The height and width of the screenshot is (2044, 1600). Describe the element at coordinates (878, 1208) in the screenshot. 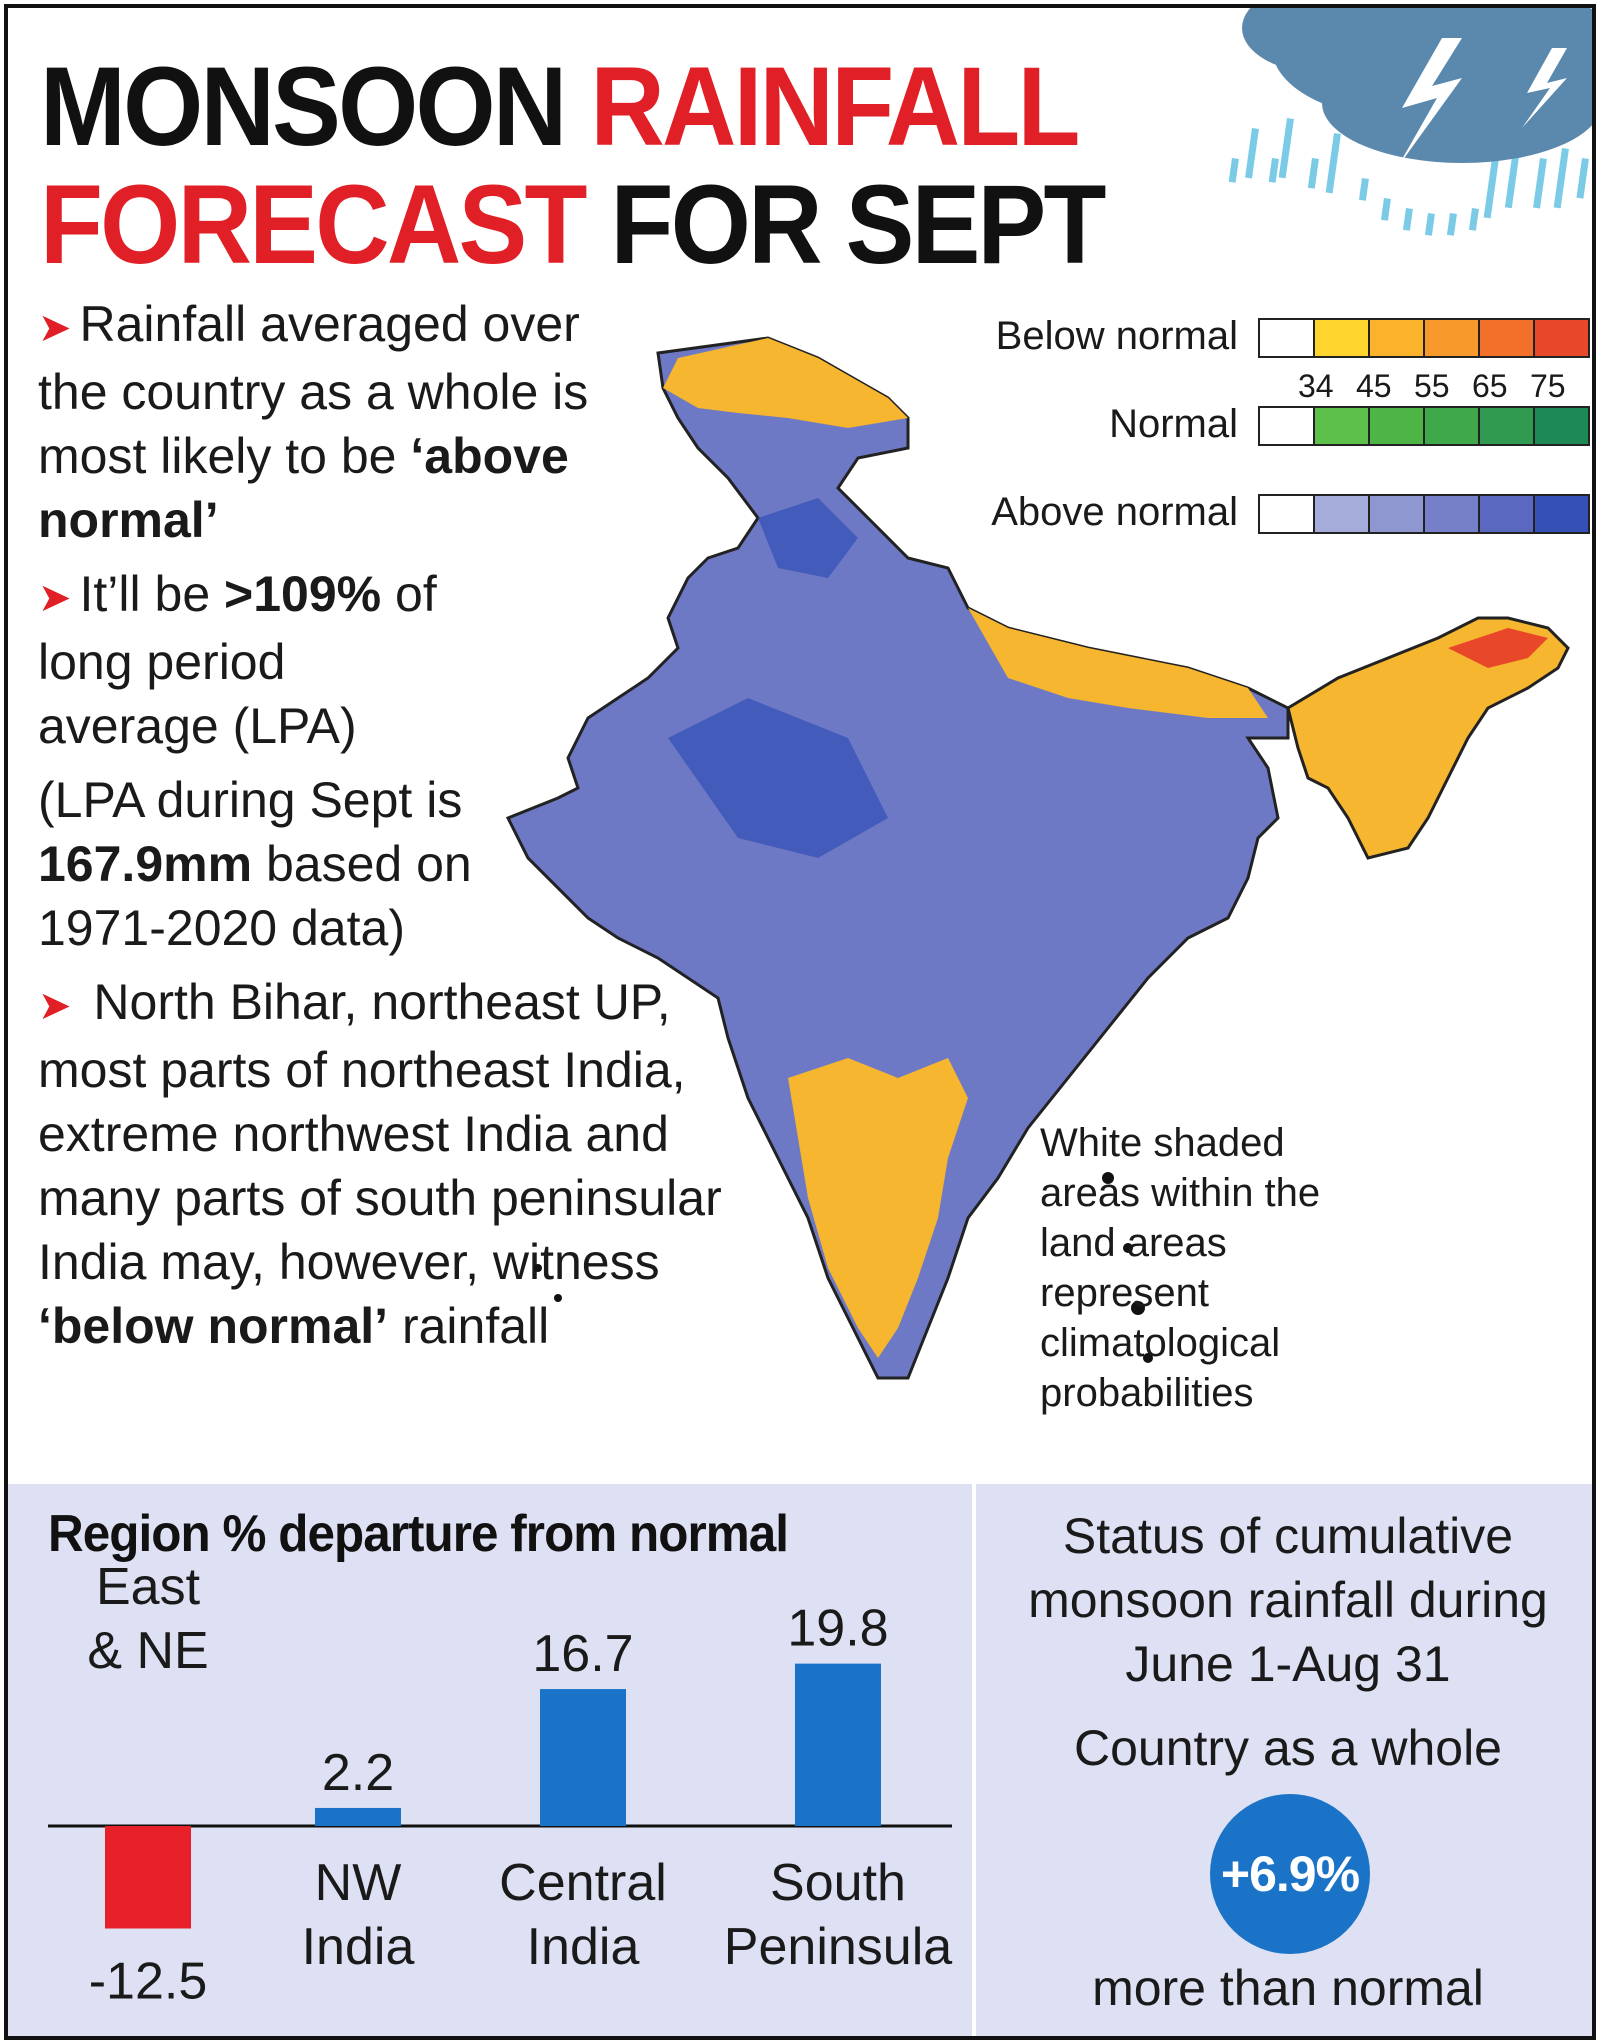

I see `map-south-zone` at that location.